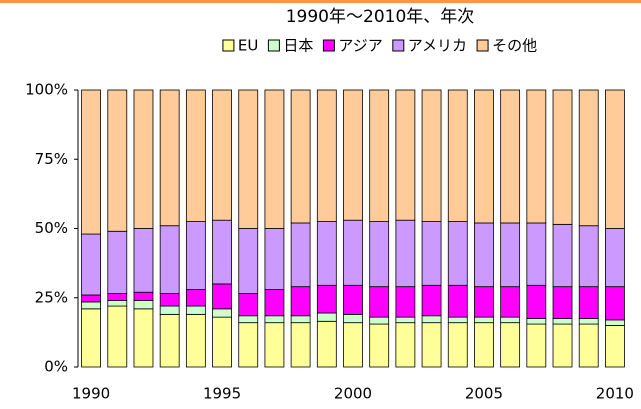 Image resolution: width=641 pixels, height=409 pixels. I want to click on legend-label: アジア, so click(360, 46).